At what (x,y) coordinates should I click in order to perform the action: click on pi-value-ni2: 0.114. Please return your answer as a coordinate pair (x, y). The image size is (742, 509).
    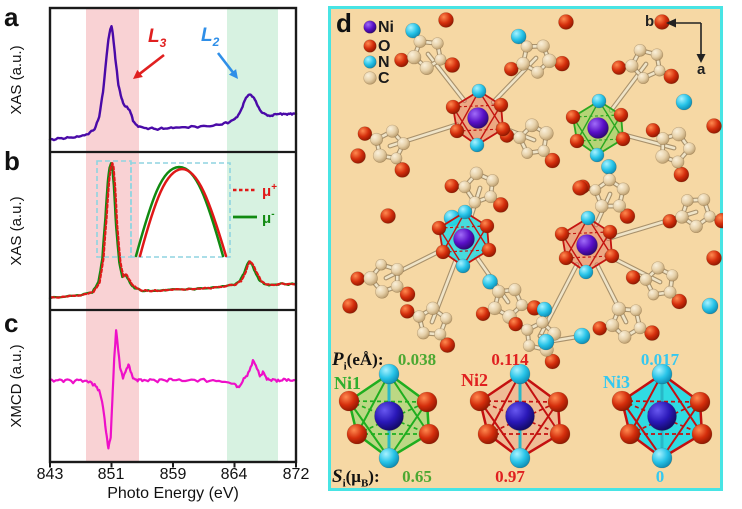
    Looking at the image, I should click on (510, 359).